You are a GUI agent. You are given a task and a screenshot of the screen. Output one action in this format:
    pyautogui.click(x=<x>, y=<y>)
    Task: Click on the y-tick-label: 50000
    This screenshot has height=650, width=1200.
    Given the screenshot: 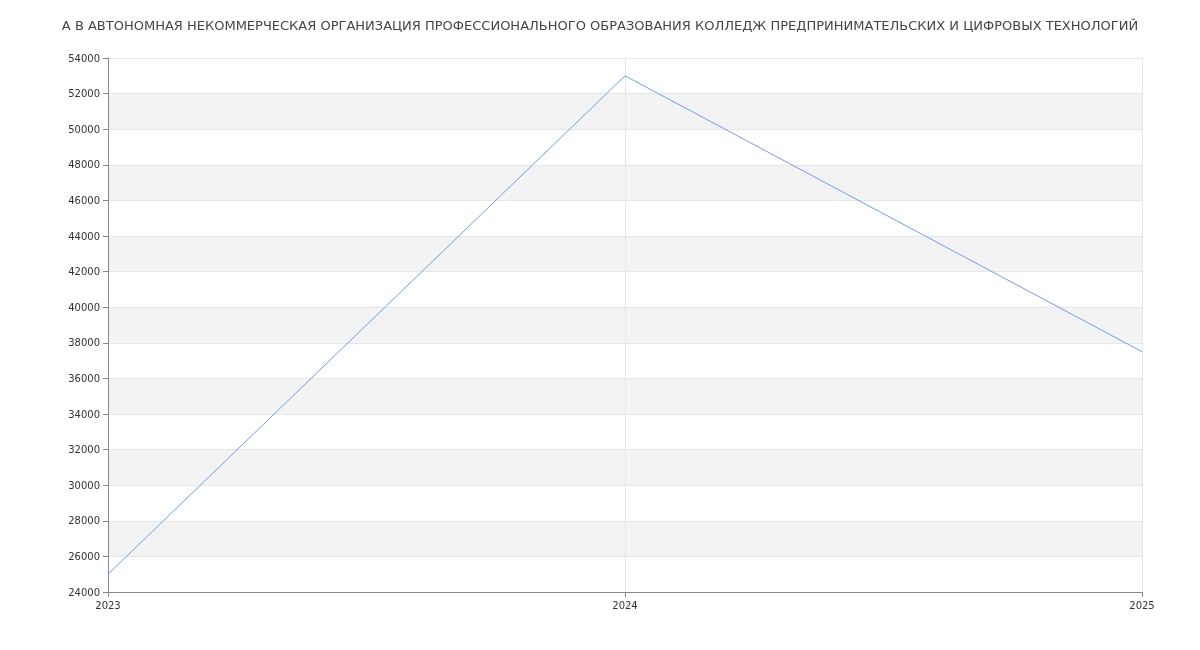 What is the action you would take?
    pyautogui.click(x=84, y=129)
    